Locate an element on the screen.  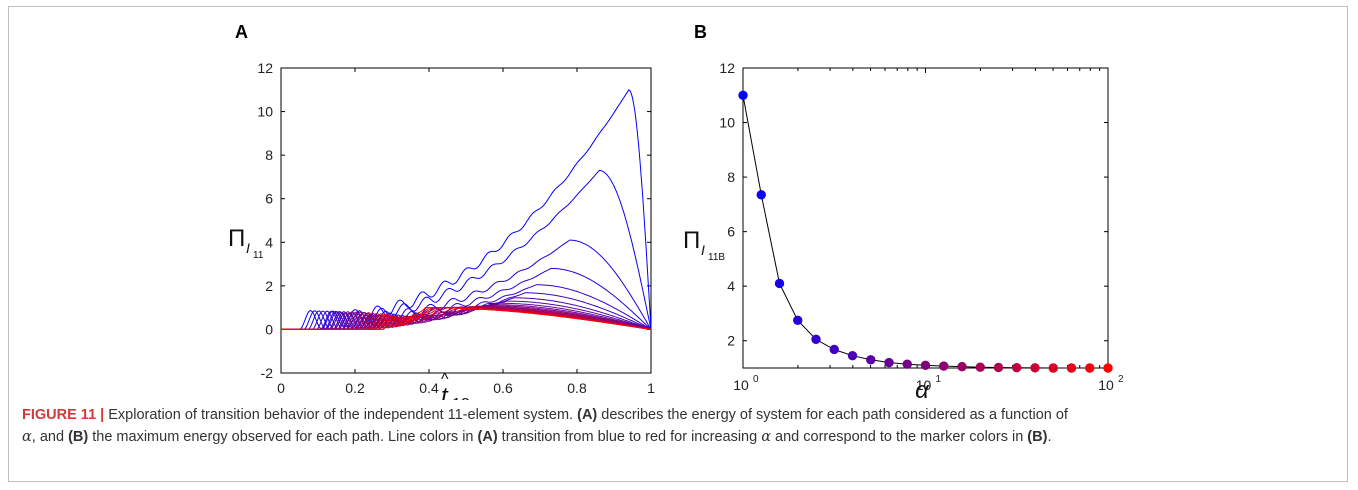
y-tick-label-b: 2 is located at coordinates (731, 341).